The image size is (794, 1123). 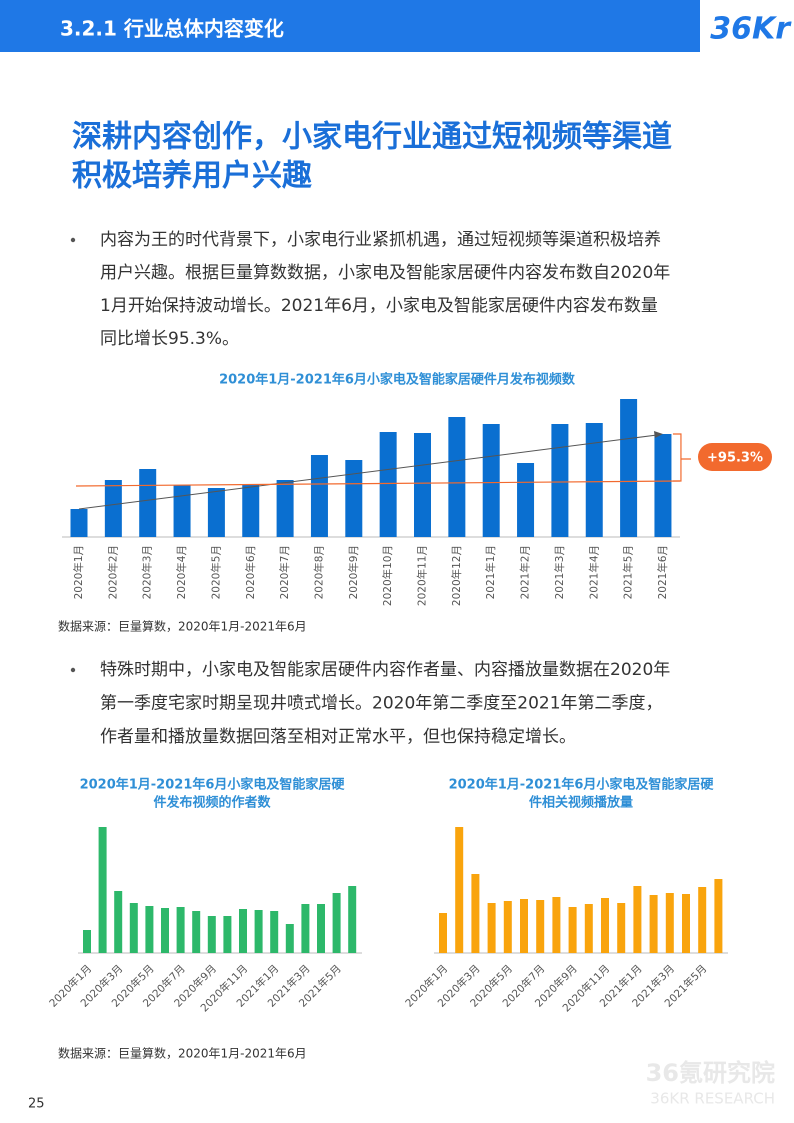 I want to click on section-title: 3.2.1 行业总体内容变化, so click(x=172, y=29).